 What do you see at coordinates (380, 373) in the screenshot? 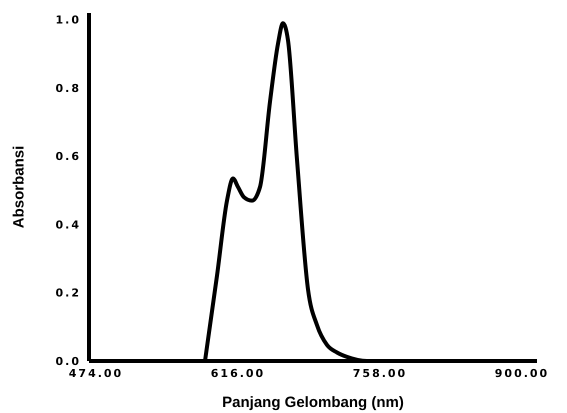
I see `x-tick-label: 758.00` at bounding box center [380, 373].